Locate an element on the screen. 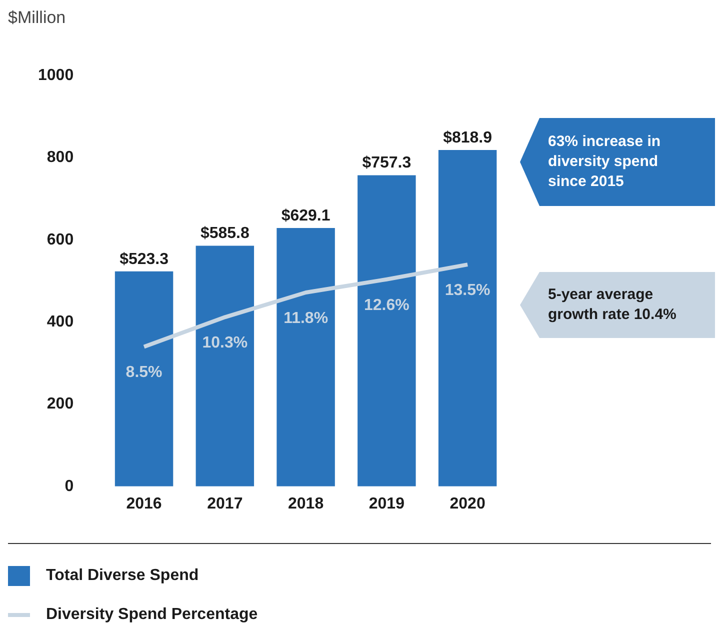 The image size is (719, 632). x-tick-label: 2019 is located at coordinates (386, 503).